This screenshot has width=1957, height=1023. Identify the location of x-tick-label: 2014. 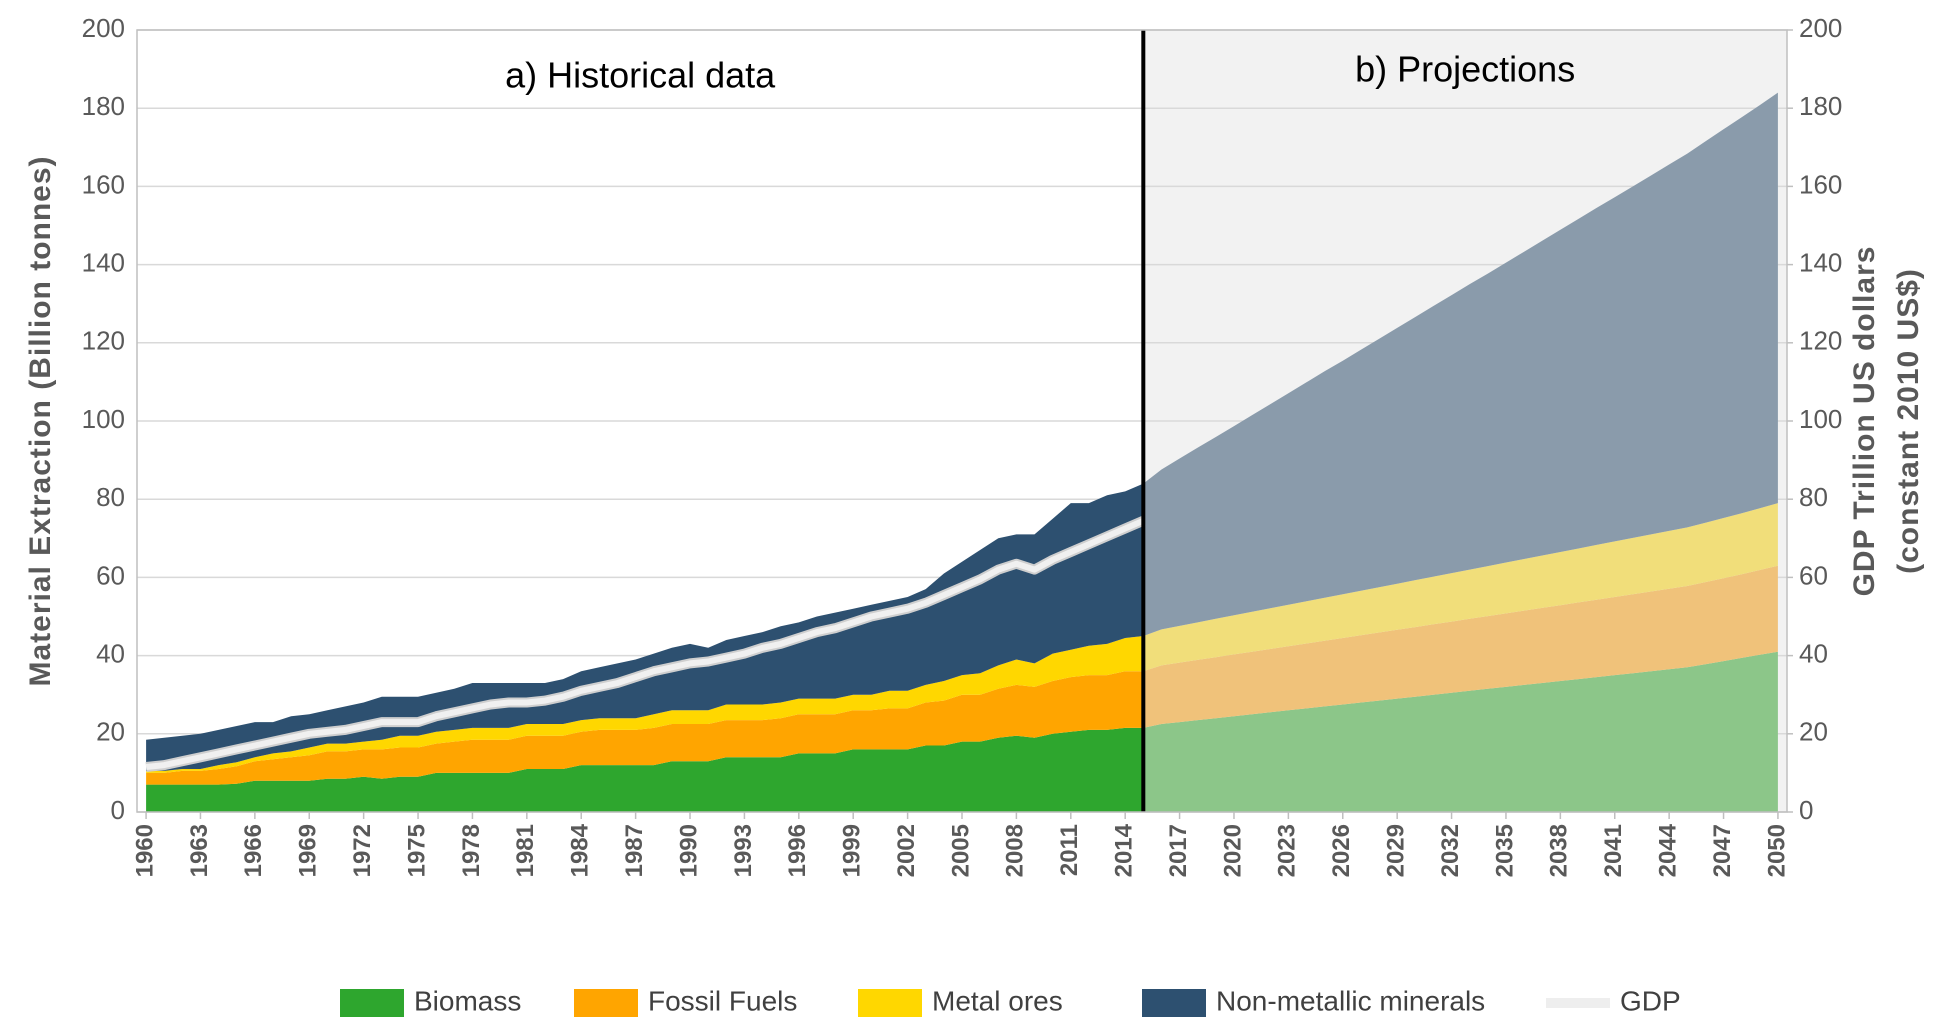
(1124, 850).